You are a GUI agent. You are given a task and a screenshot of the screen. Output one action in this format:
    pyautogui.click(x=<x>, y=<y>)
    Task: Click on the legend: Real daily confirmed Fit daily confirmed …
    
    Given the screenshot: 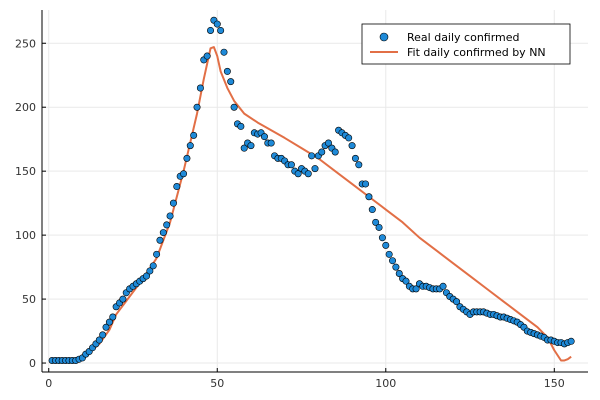 What is the action you would take?
    pyautogui.click(x=466, y=44)
    